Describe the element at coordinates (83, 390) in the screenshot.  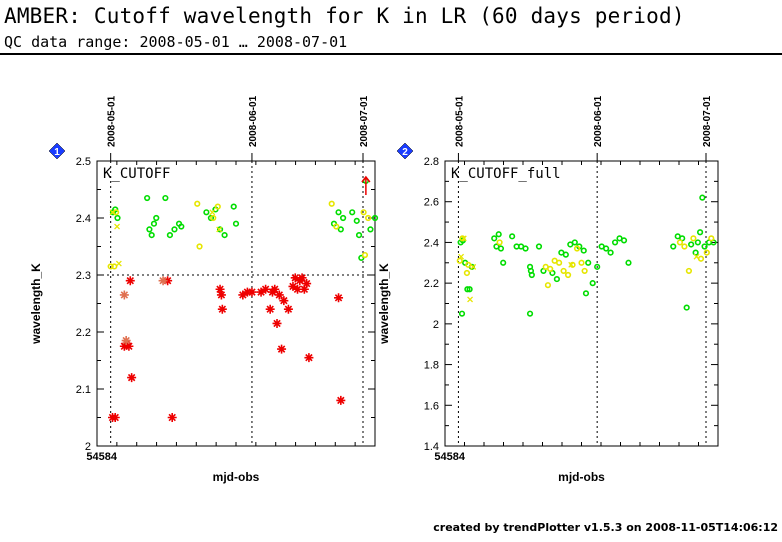
I see `y-tick-label: 2.1` at that location.